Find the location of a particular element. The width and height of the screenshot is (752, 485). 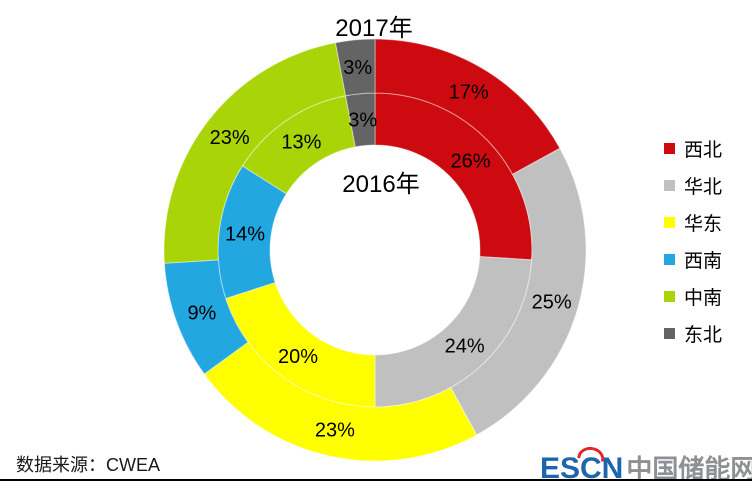

legend-item-西南: 西南 is located at coordinates (693, 259).